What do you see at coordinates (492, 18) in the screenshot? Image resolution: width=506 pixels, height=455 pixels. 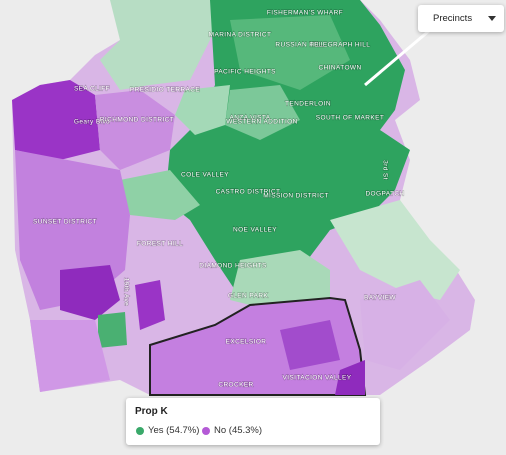 I see `dropdown-caret` at bounding box center [492, 18].